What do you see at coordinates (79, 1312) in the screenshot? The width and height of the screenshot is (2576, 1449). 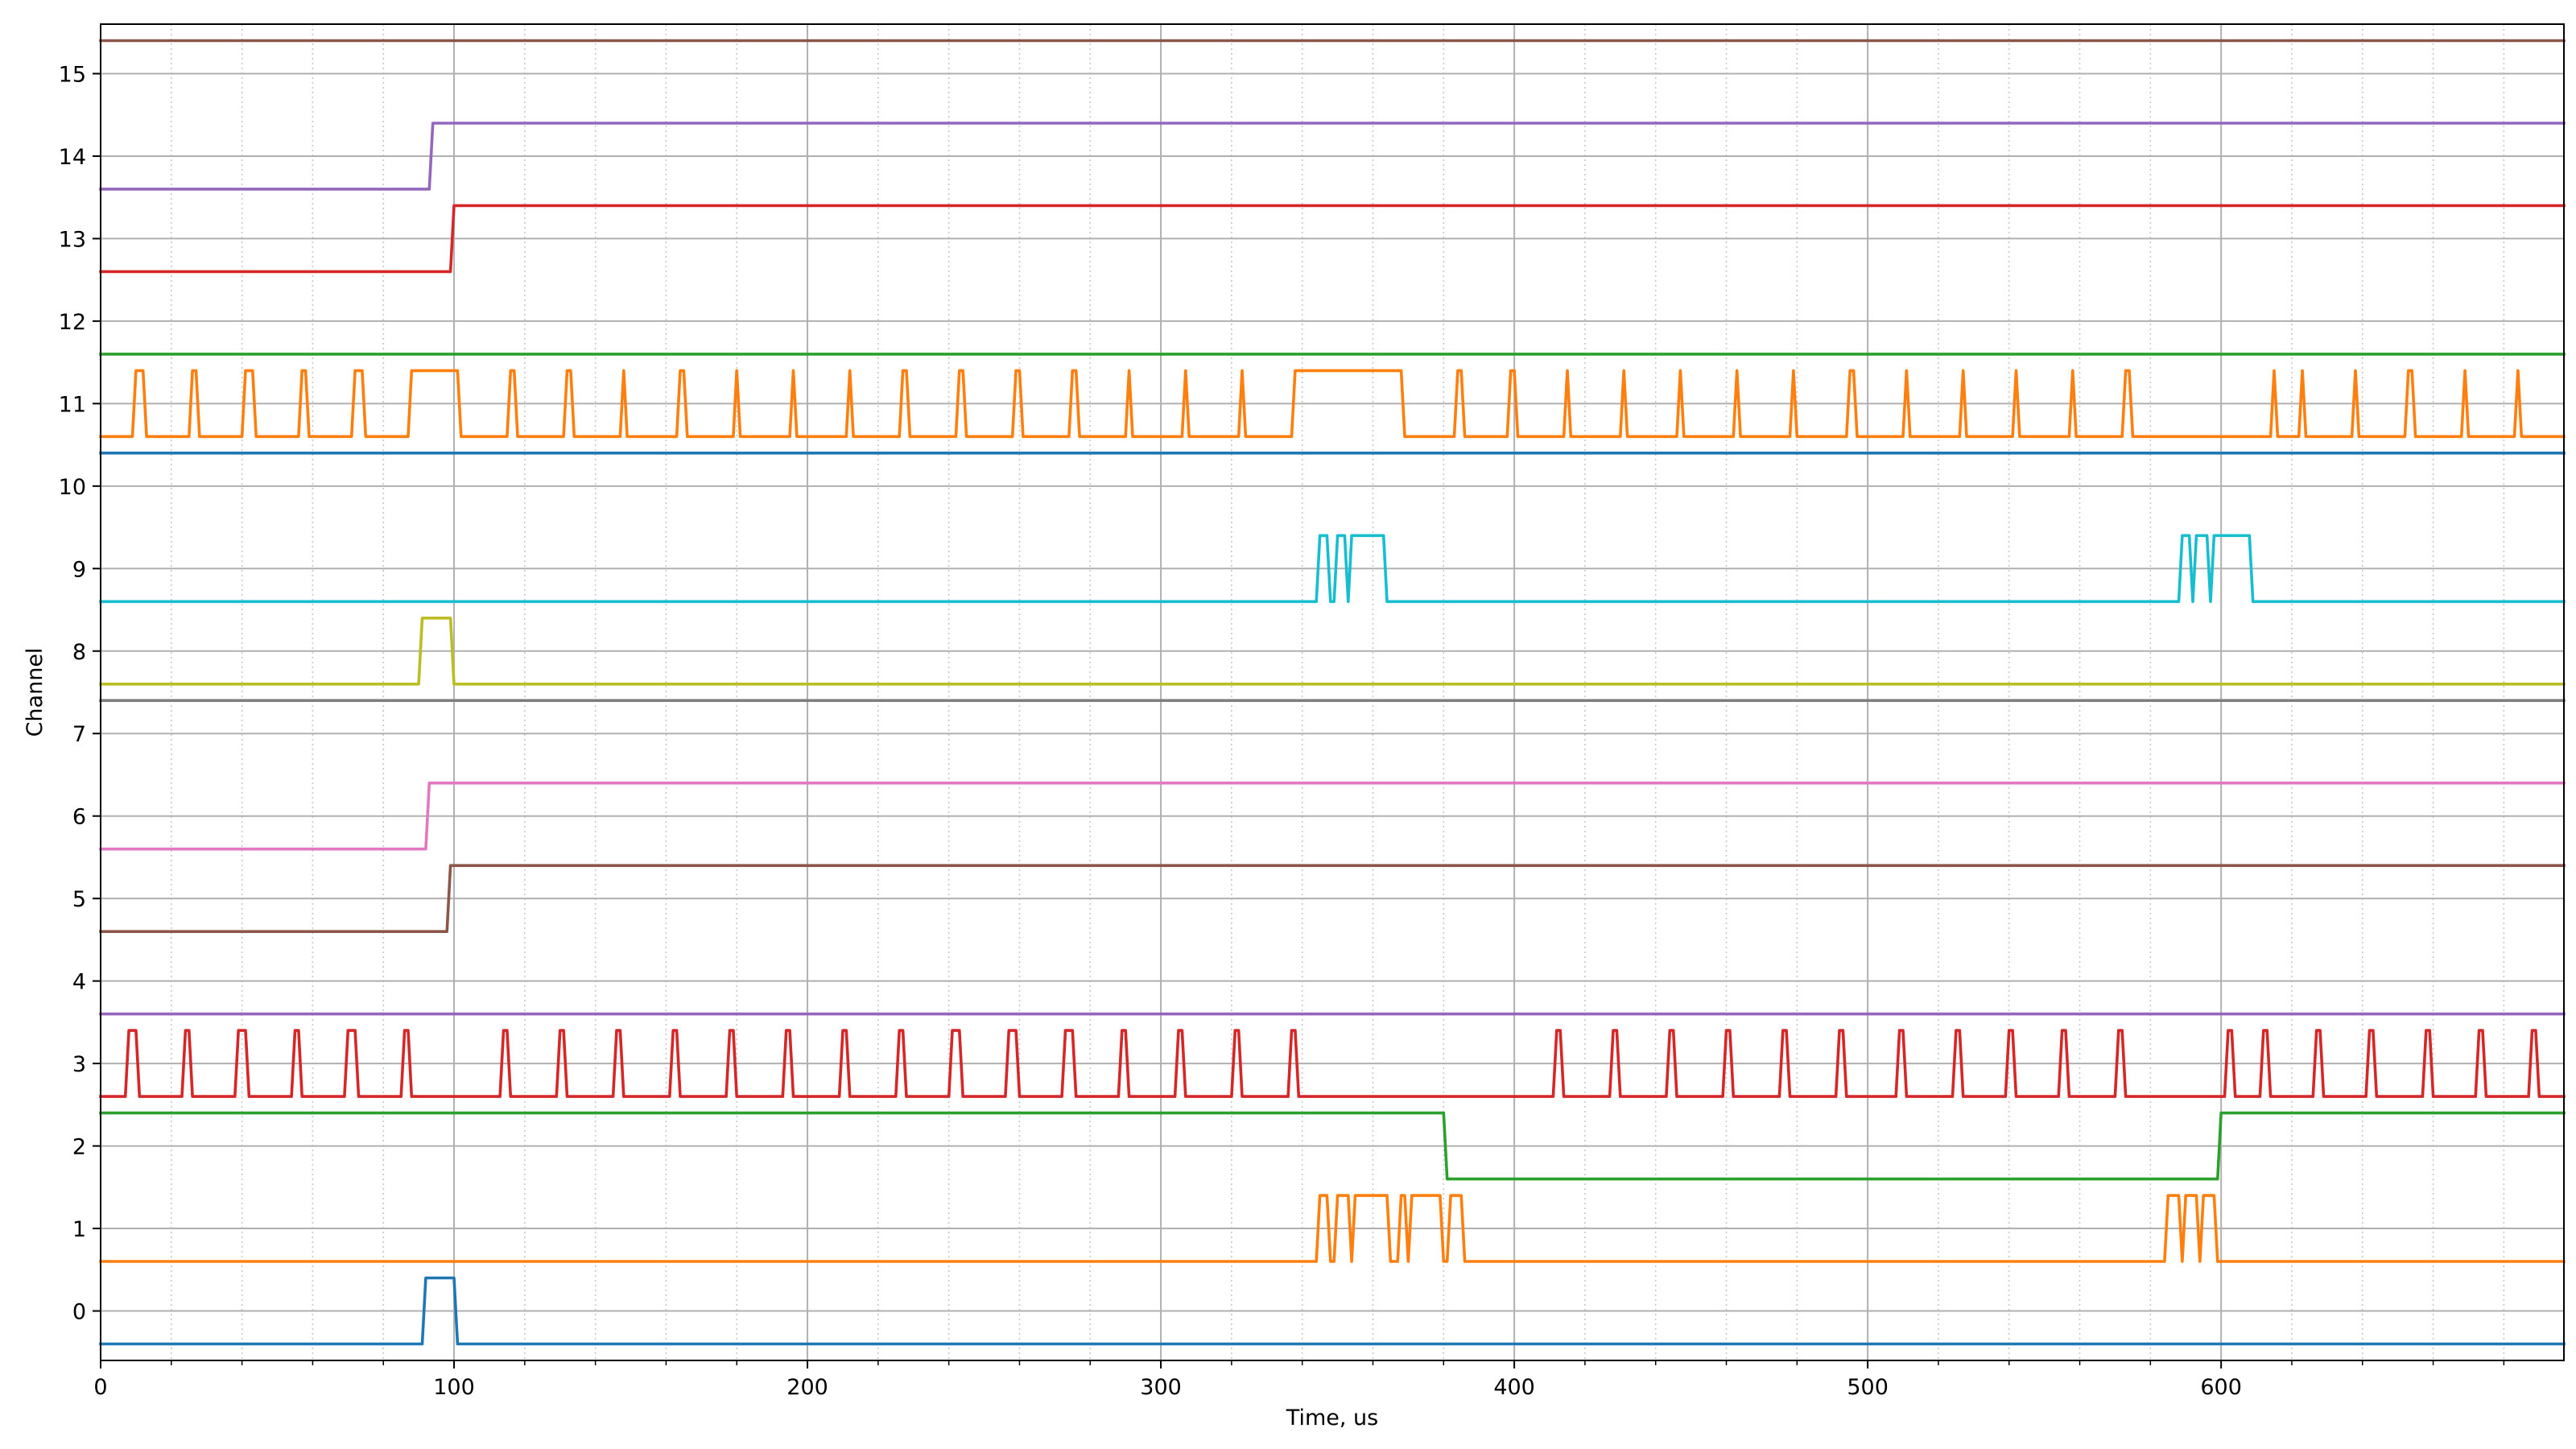 I see `y-tick-label: 0` at bounding box center [79, 1312].